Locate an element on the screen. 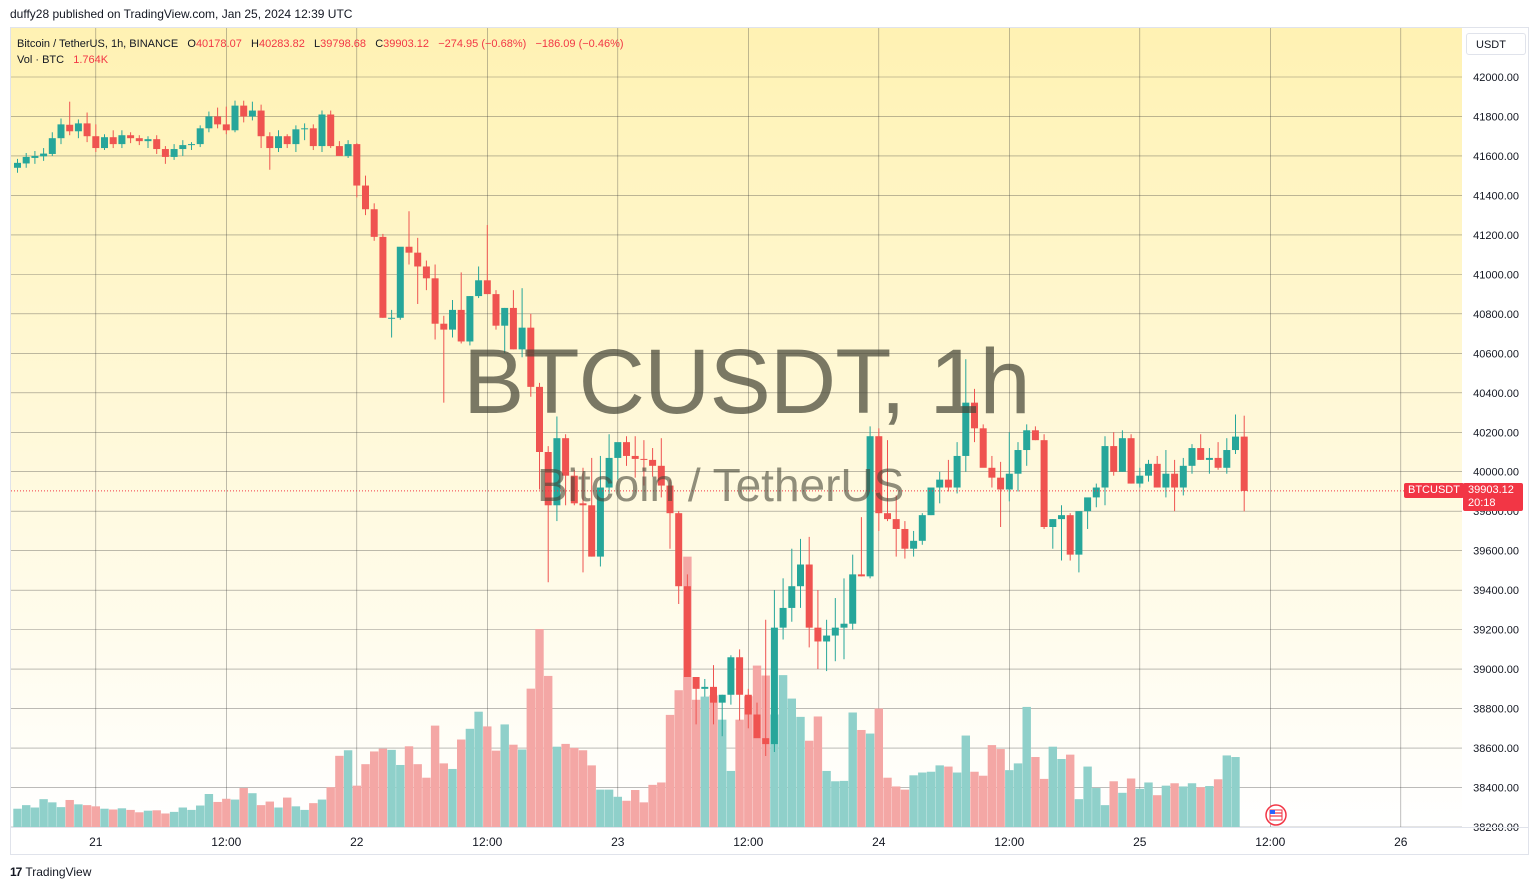 This screenshot has width=1539, height=891. tradingview-logo-icon: 17 is located at coordinates (16, 872).